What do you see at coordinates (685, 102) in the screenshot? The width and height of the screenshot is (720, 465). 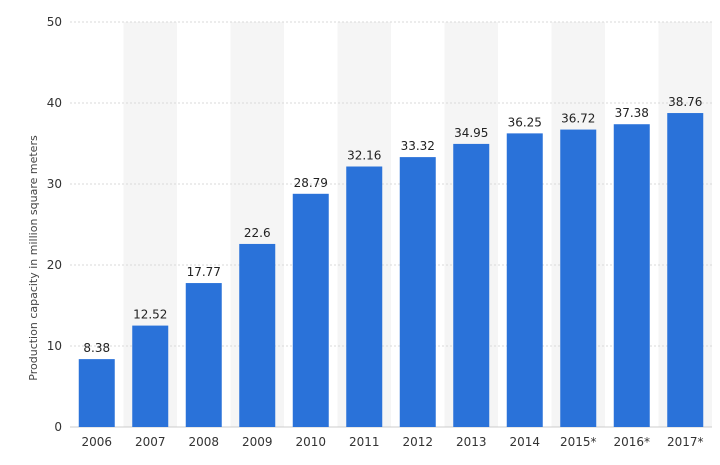 I see `data-label: 38.76` at bounding box center [685, 102].